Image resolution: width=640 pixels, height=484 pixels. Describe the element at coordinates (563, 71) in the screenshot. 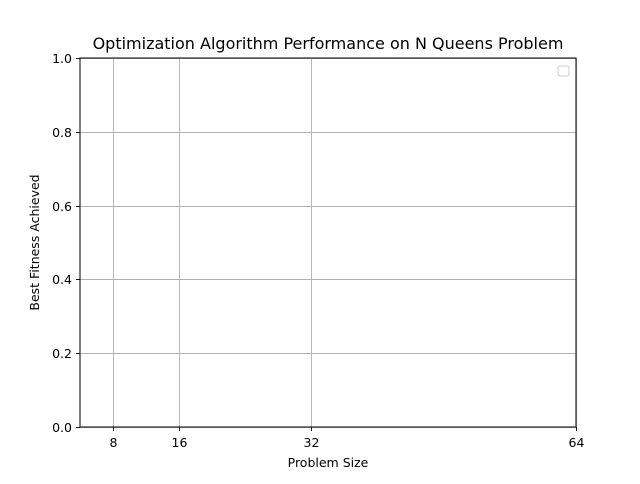

I see `legend-box` at that location.